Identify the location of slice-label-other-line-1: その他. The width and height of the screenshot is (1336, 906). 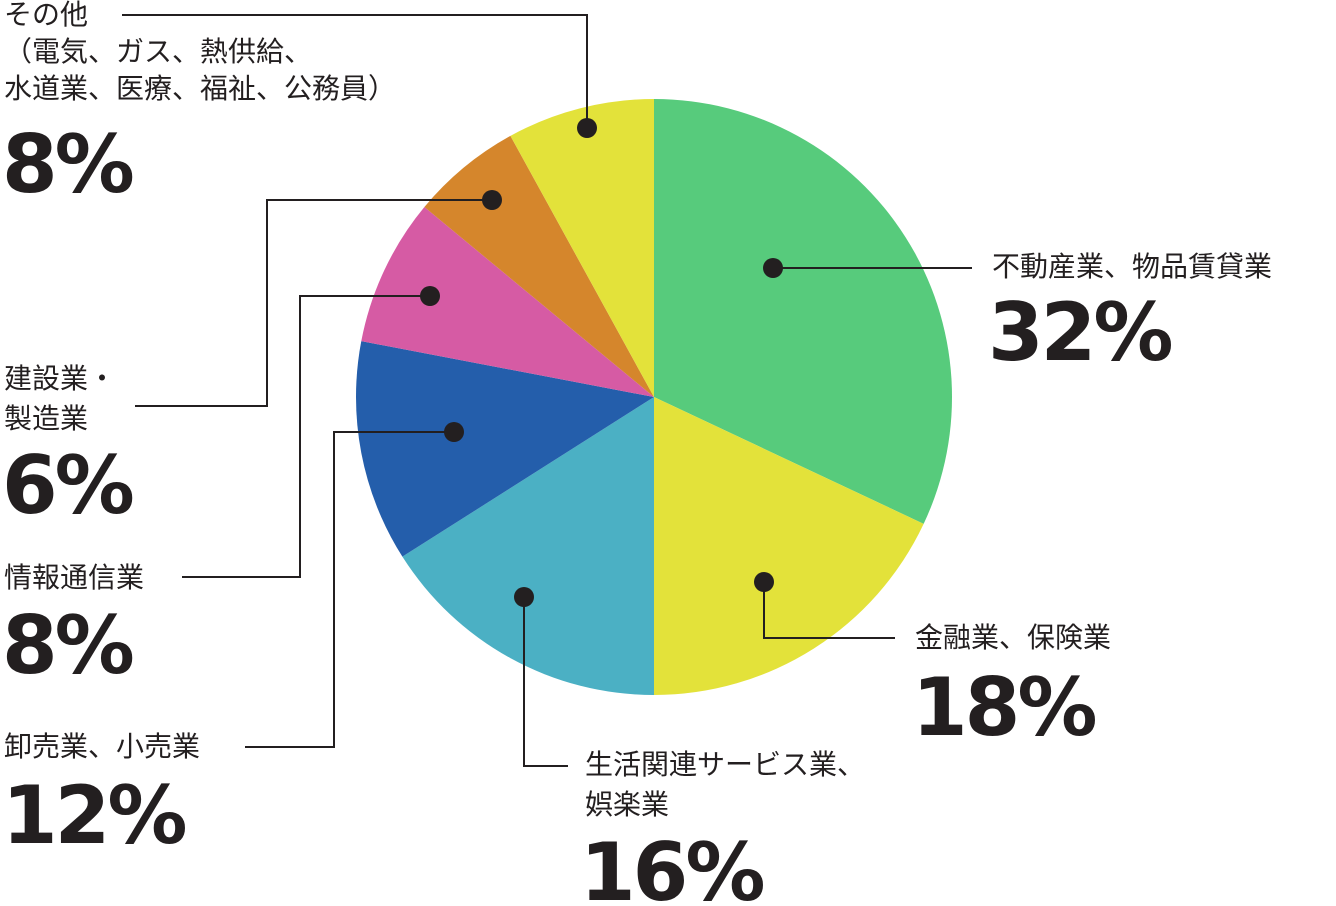
(46, 15).